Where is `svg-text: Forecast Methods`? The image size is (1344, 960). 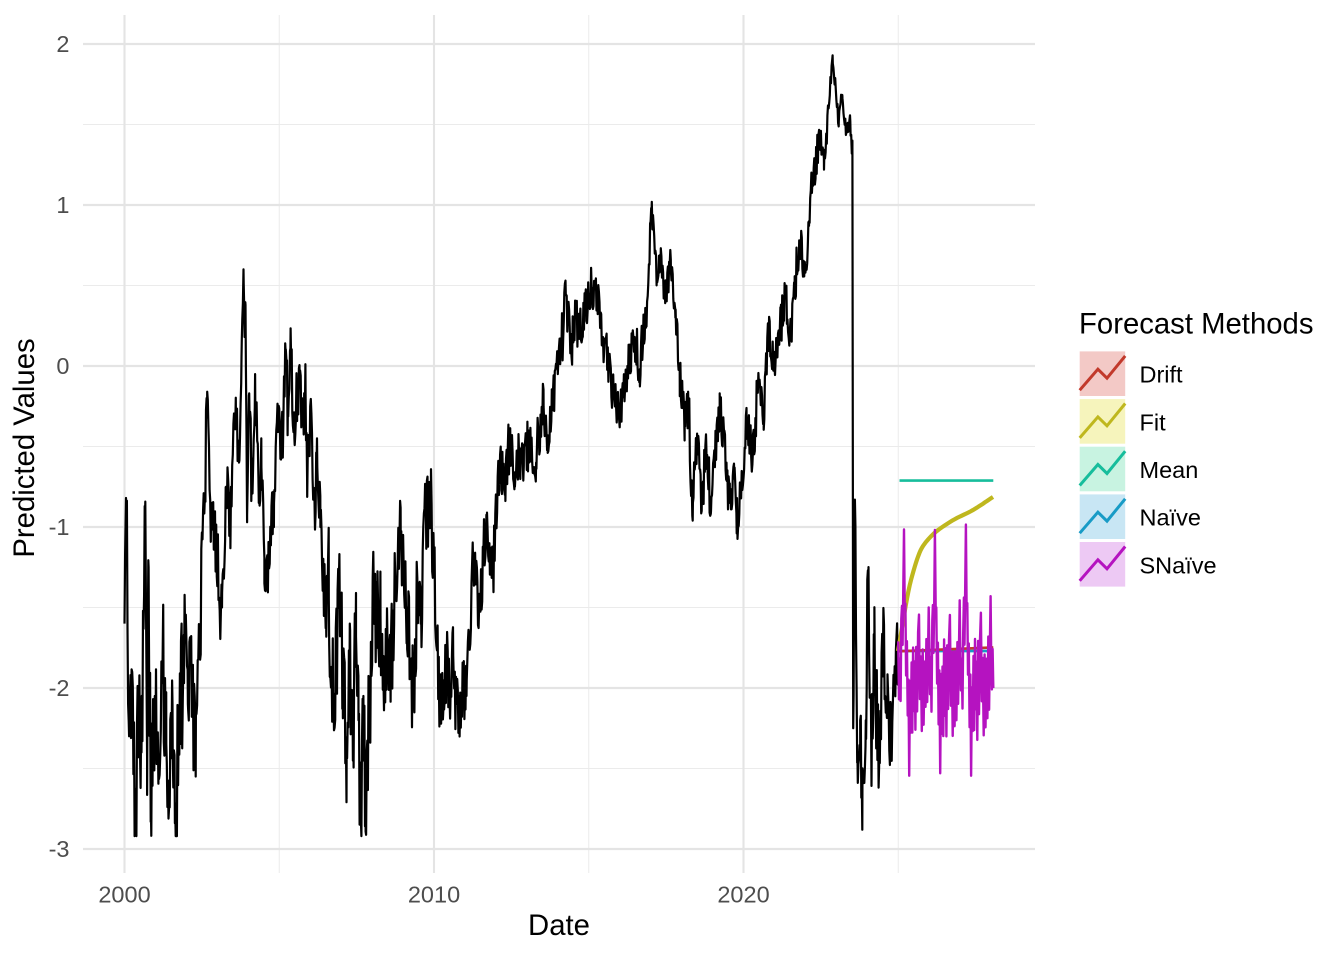
svg-text: Forecast Methods is located at coordinates (1196, 324).